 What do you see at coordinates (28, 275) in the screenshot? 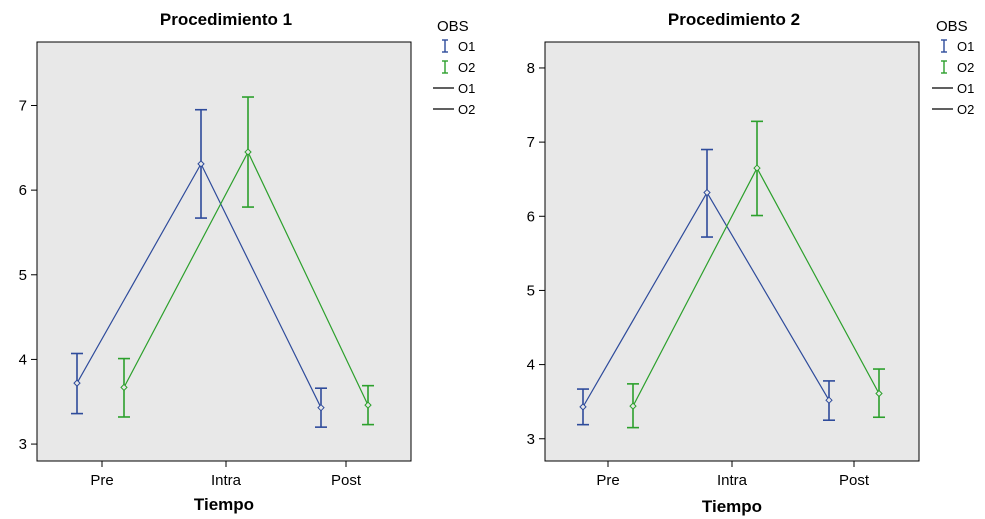
I see `y-axis: 3 4 5 6 7` at bounding box center [28, 275].